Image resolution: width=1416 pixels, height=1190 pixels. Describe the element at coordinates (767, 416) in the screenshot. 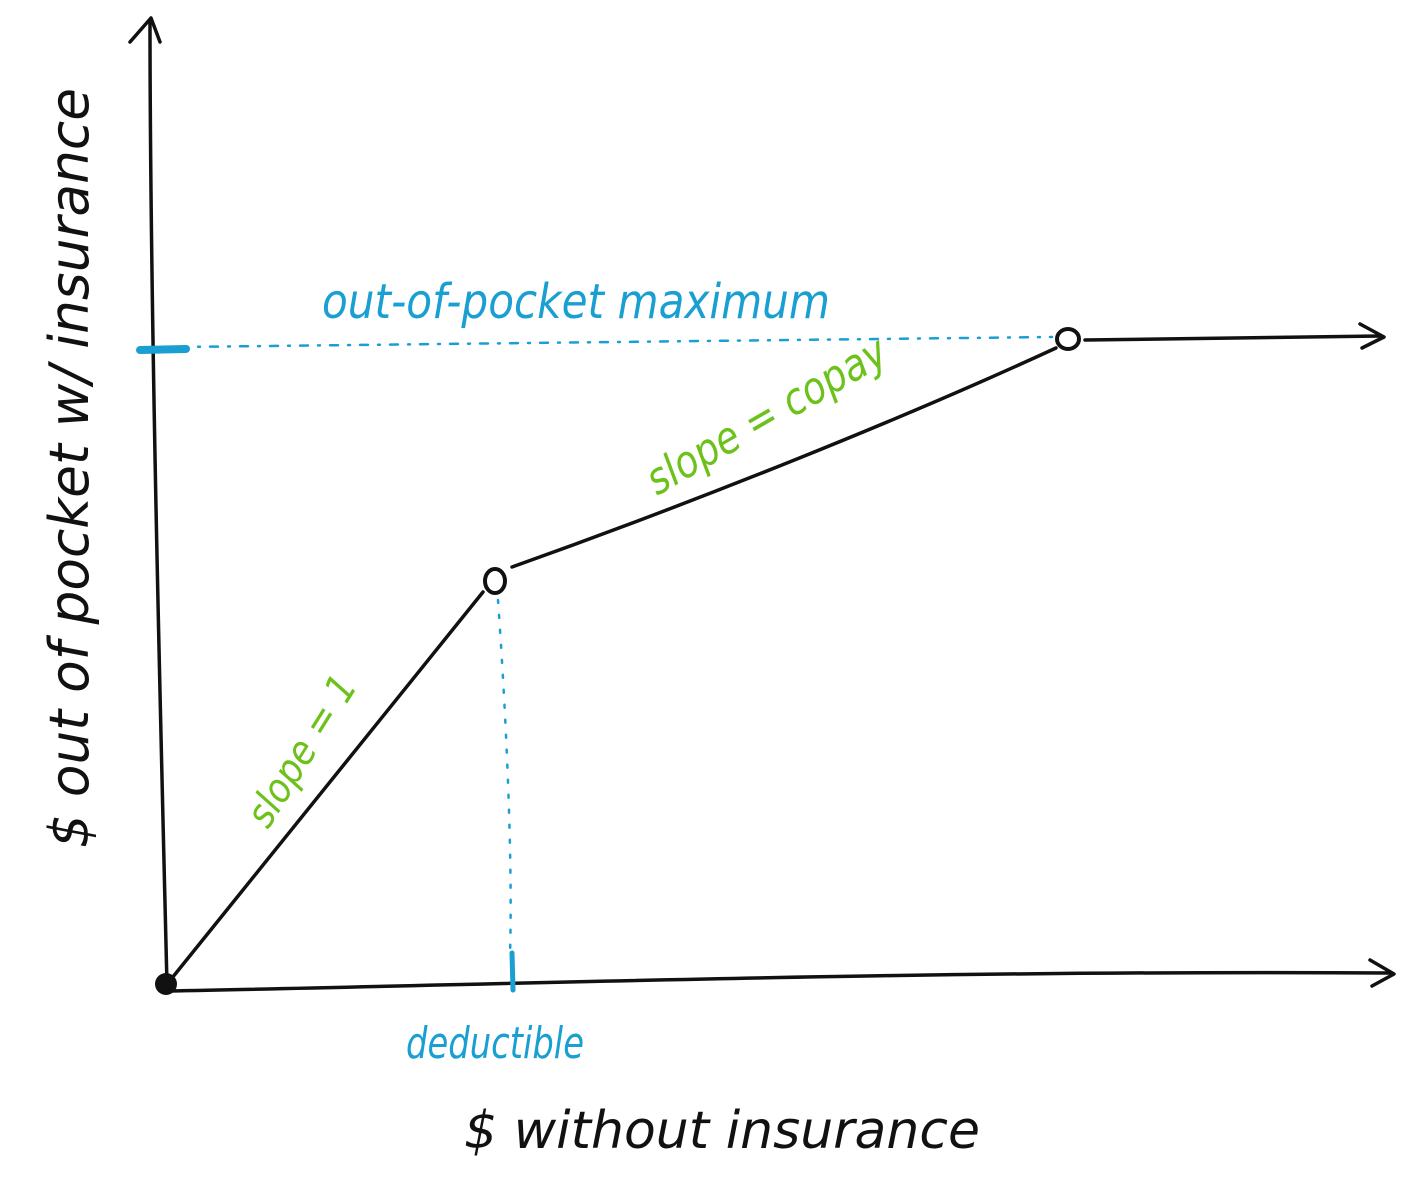

I see `slope-copay-label: slope = copay` at that location.